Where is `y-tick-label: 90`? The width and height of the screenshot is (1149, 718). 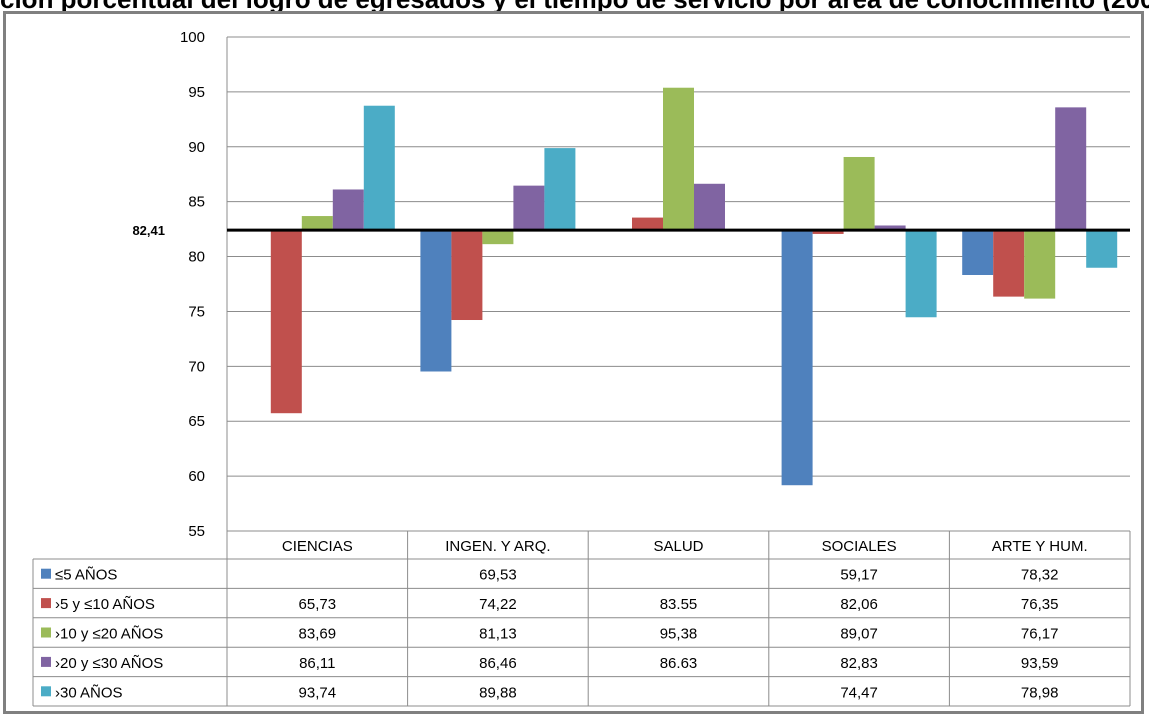
y-tick-label: 90 is located at coordinates (196, 147).